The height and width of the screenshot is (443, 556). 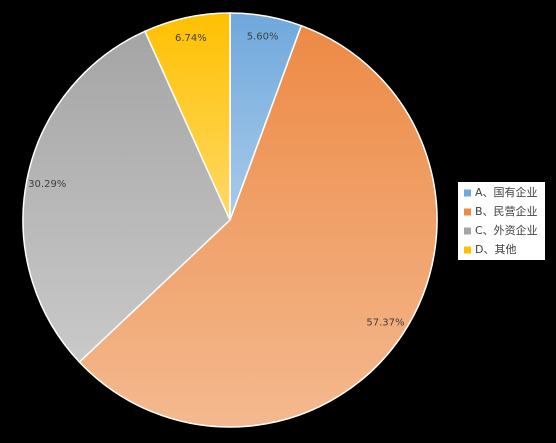 I want to click on legend-label: B、民营企业, so click(x=506, y=211).